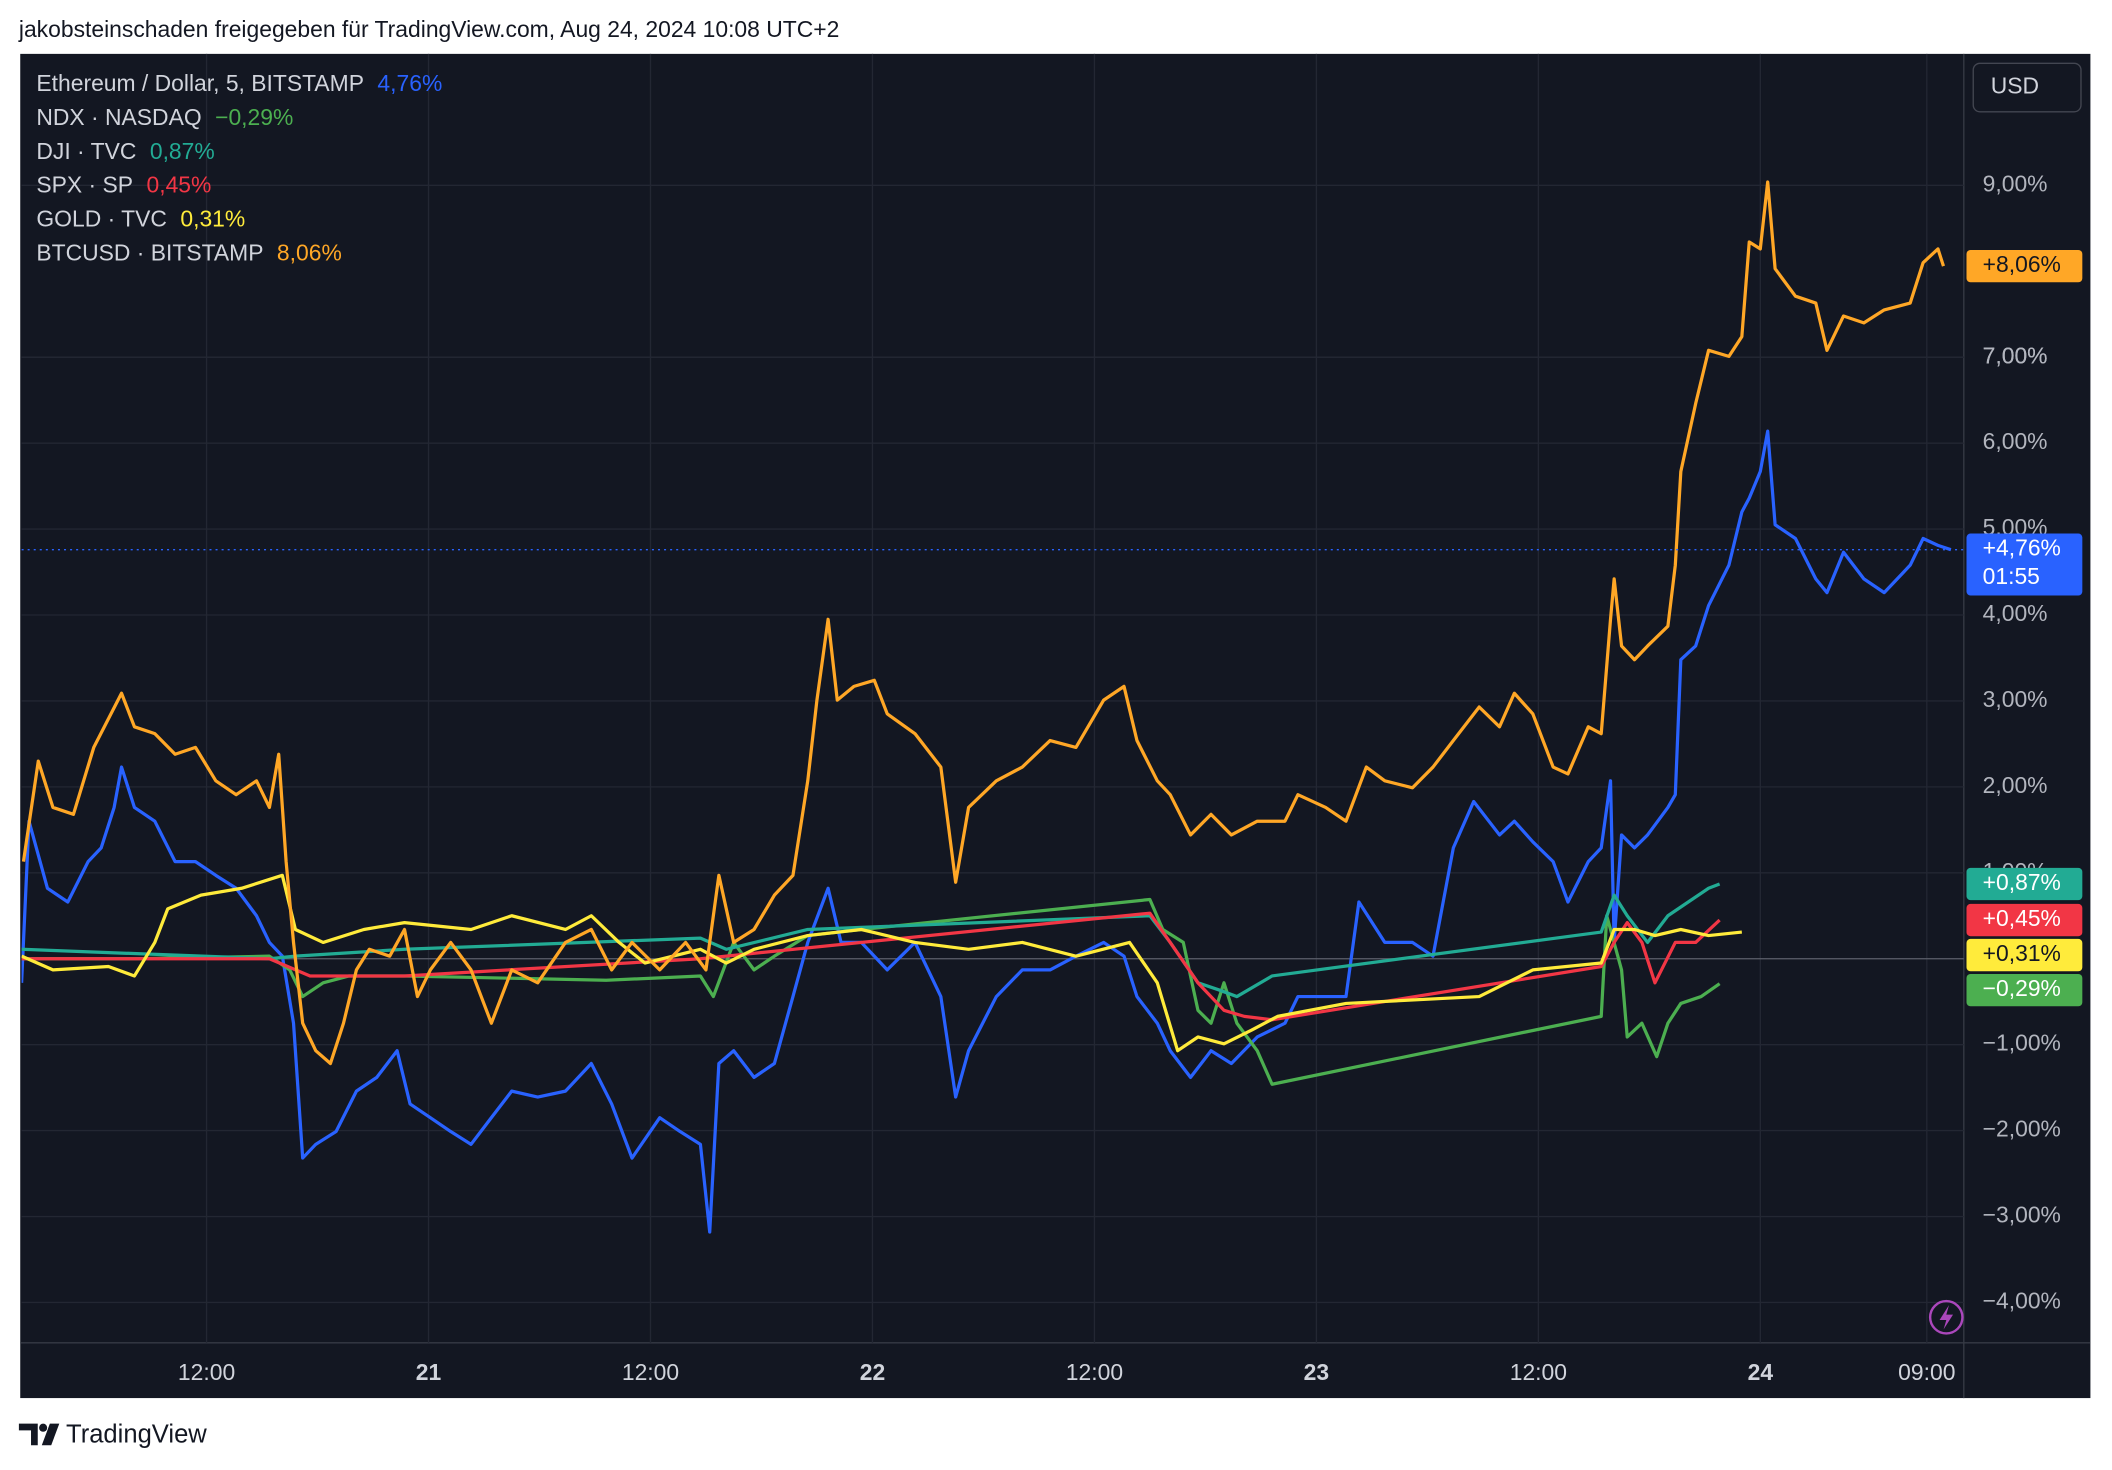 The width and height of the screenshot is (2112, 1470). I want to click on y-tick-label: −2,00%, so click(2022, 1129).